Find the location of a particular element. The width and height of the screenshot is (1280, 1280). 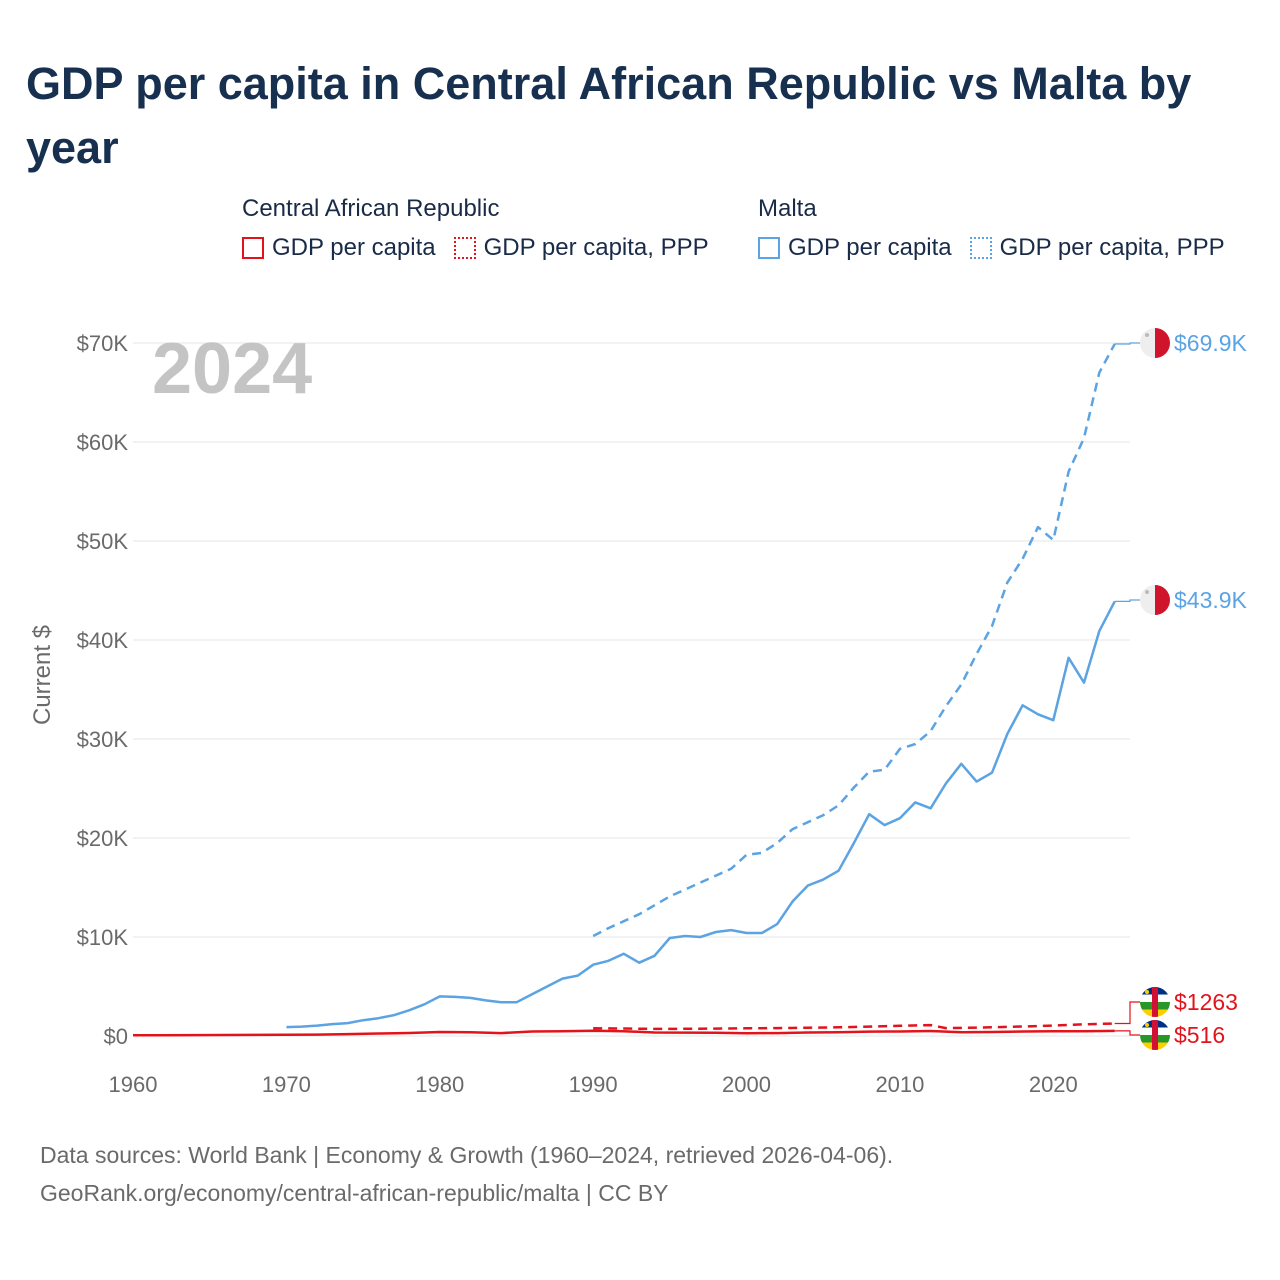

y-tick-label: $40K is located at coordinates (103, 640).